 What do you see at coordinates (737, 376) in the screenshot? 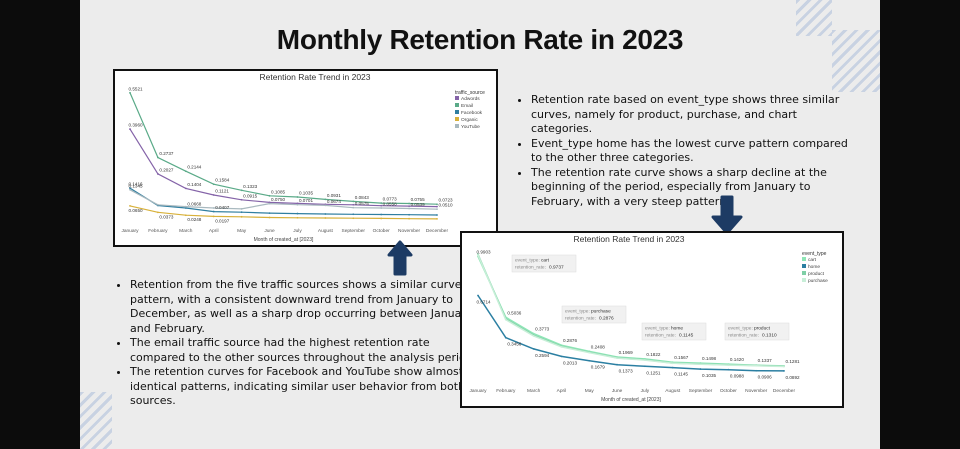
I see `data-label: 0.0988` at bounding box center [737, 376].